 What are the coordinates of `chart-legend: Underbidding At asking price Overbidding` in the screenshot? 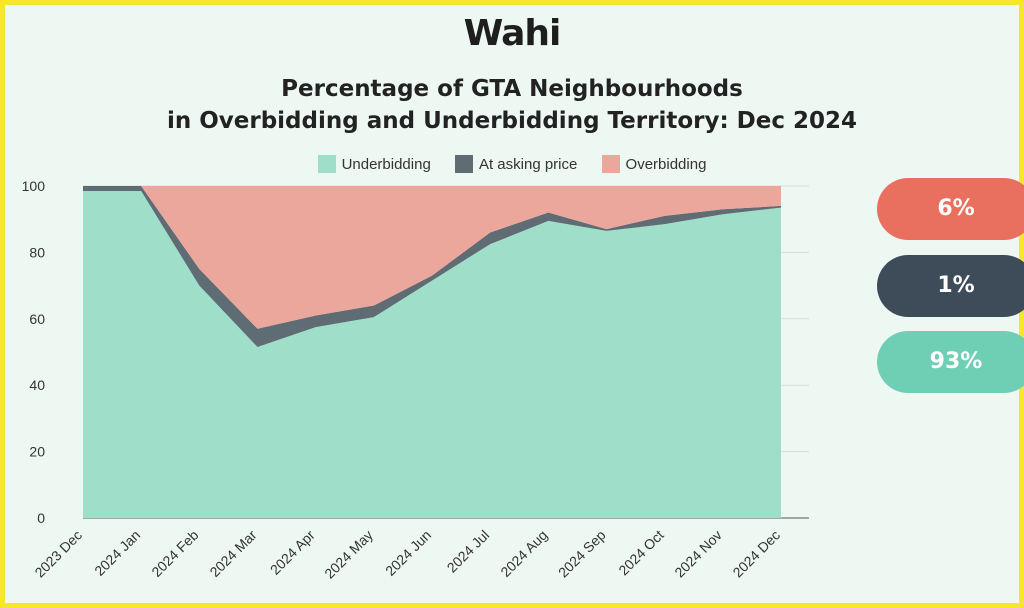 It's located at (512, 164).